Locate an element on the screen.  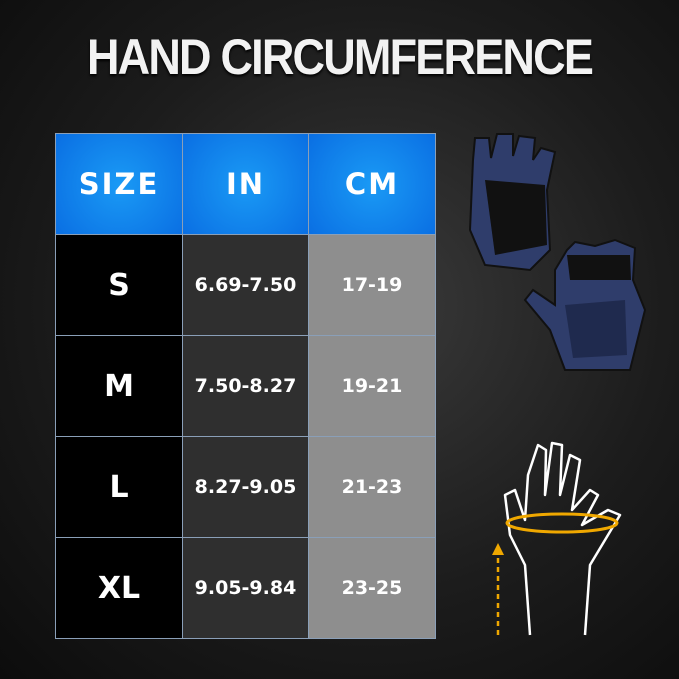
page-title: HAND CIRCUMFERENCE is located at coordinates (340, 57).